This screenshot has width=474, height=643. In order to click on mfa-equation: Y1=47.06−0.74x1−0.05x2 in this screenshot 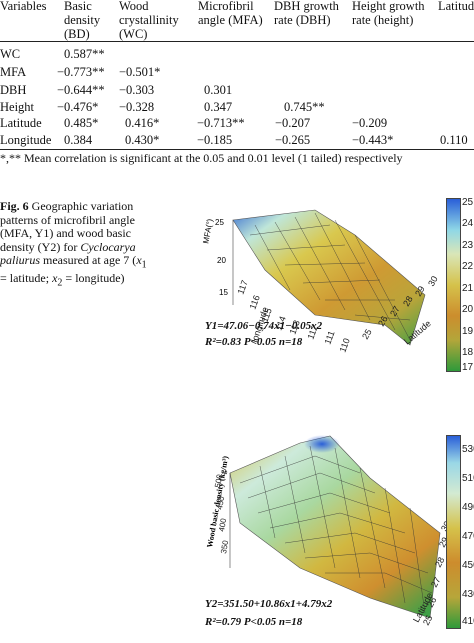, I will do `click(264, 326)`.